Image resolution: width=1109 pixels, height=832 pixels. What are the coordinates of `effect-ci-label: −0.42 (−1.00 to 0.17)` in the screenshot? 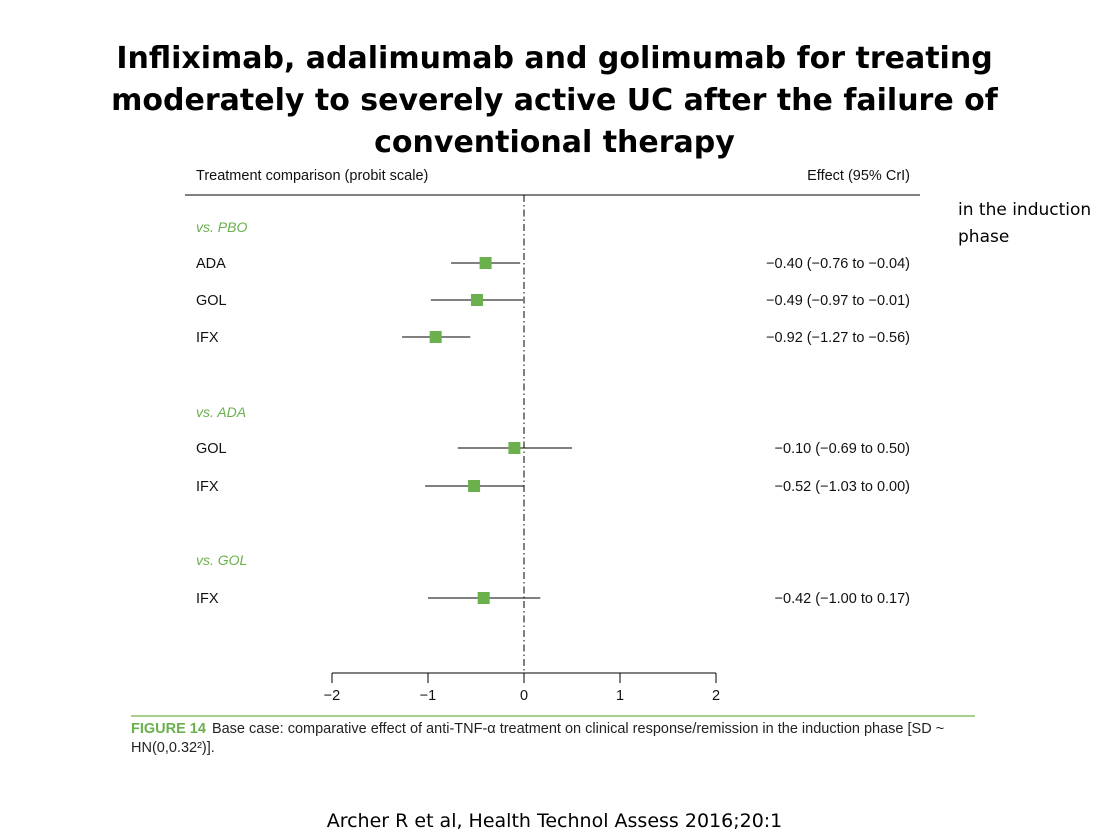 It's located at (842, 599).